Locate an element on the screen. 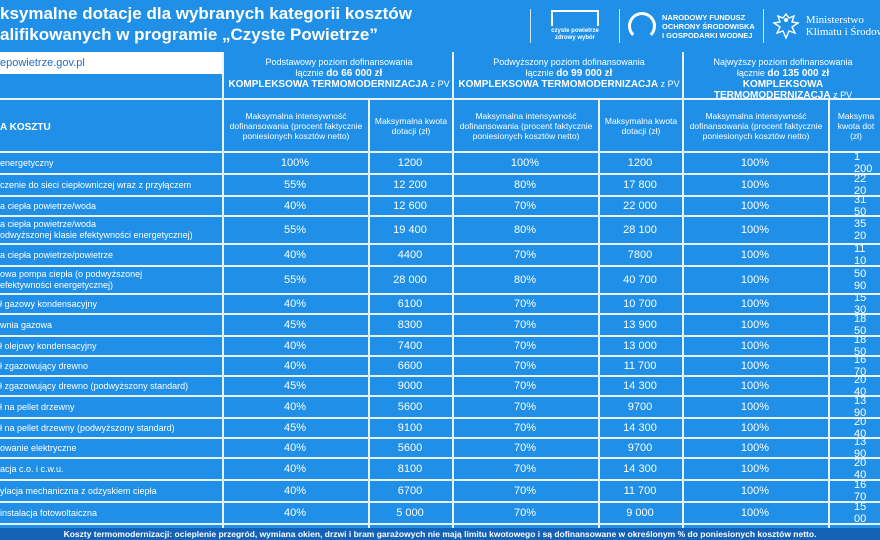  amount-cell: 6700 is located at coordinates (410, 491).